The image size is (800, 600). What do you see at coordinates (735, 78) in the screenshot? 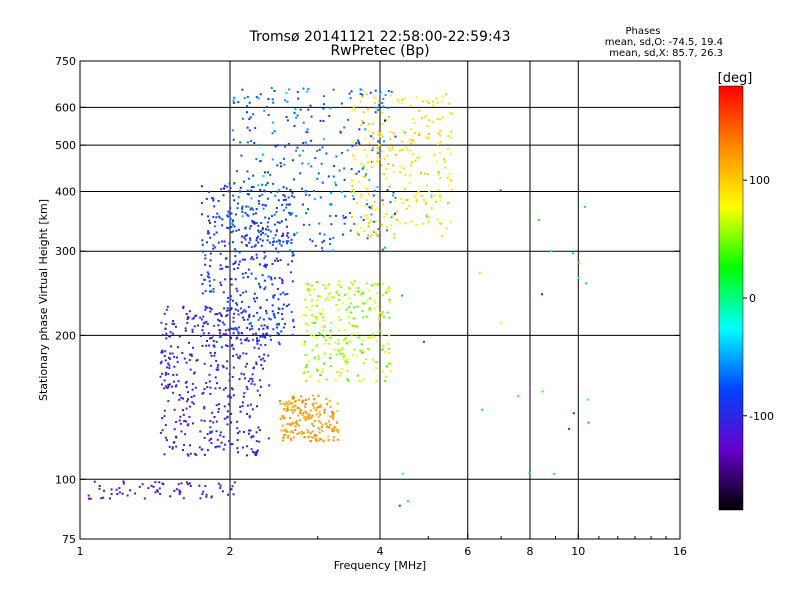
I see `colorbar-label: [deg]` at bounding box center [735, 78].